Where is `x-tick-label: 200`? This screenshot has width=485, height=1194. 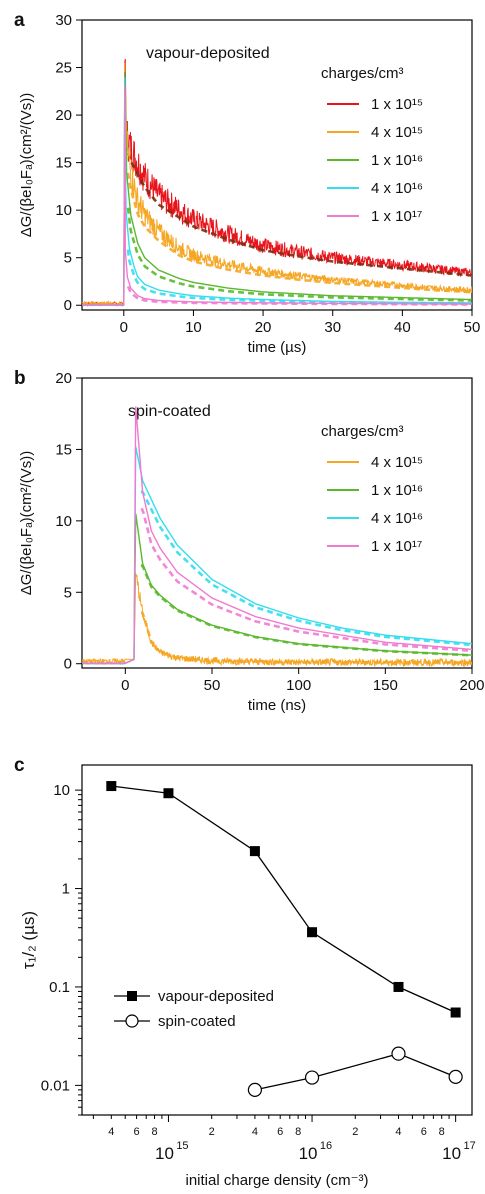 x-tick-label: 200 is located at coordinates (471, 685).